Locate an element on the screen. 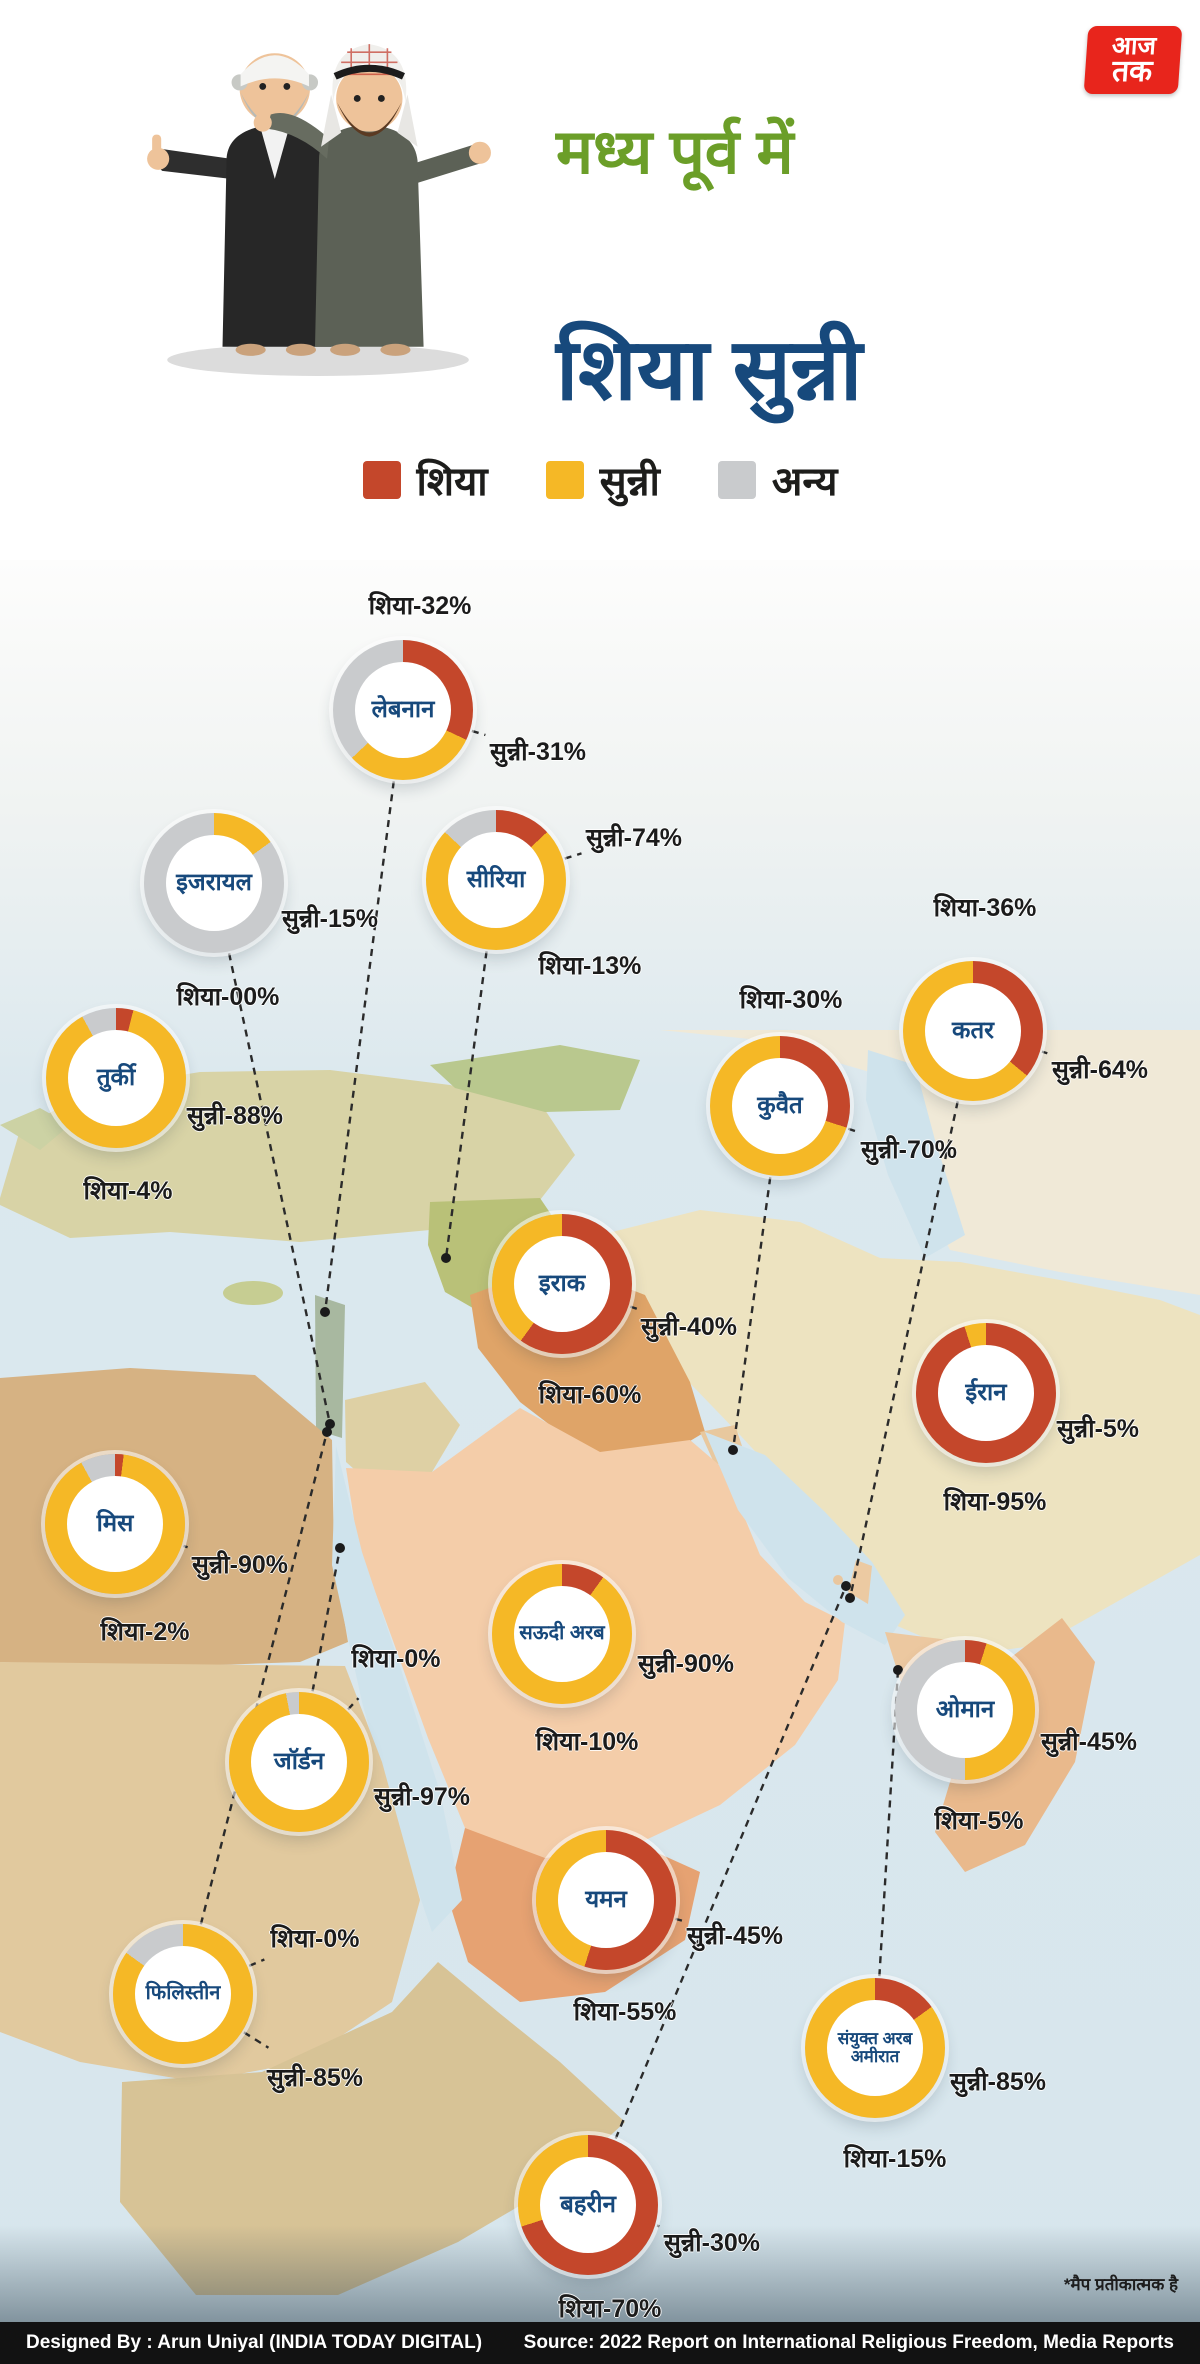 The height and width of the screenshot is (2364, 1200). legend-label-other: अन्य is located at coordinates (804, 482).